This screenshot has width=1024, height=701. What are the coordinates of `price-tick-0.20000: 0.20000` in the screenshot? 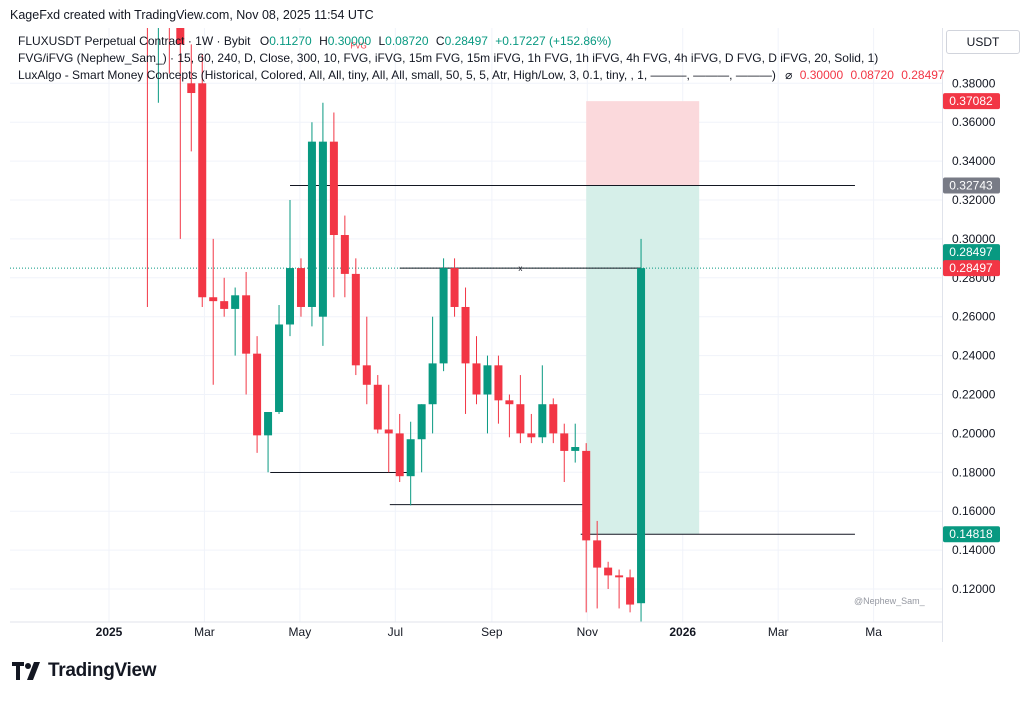 It's located at (974, 433).